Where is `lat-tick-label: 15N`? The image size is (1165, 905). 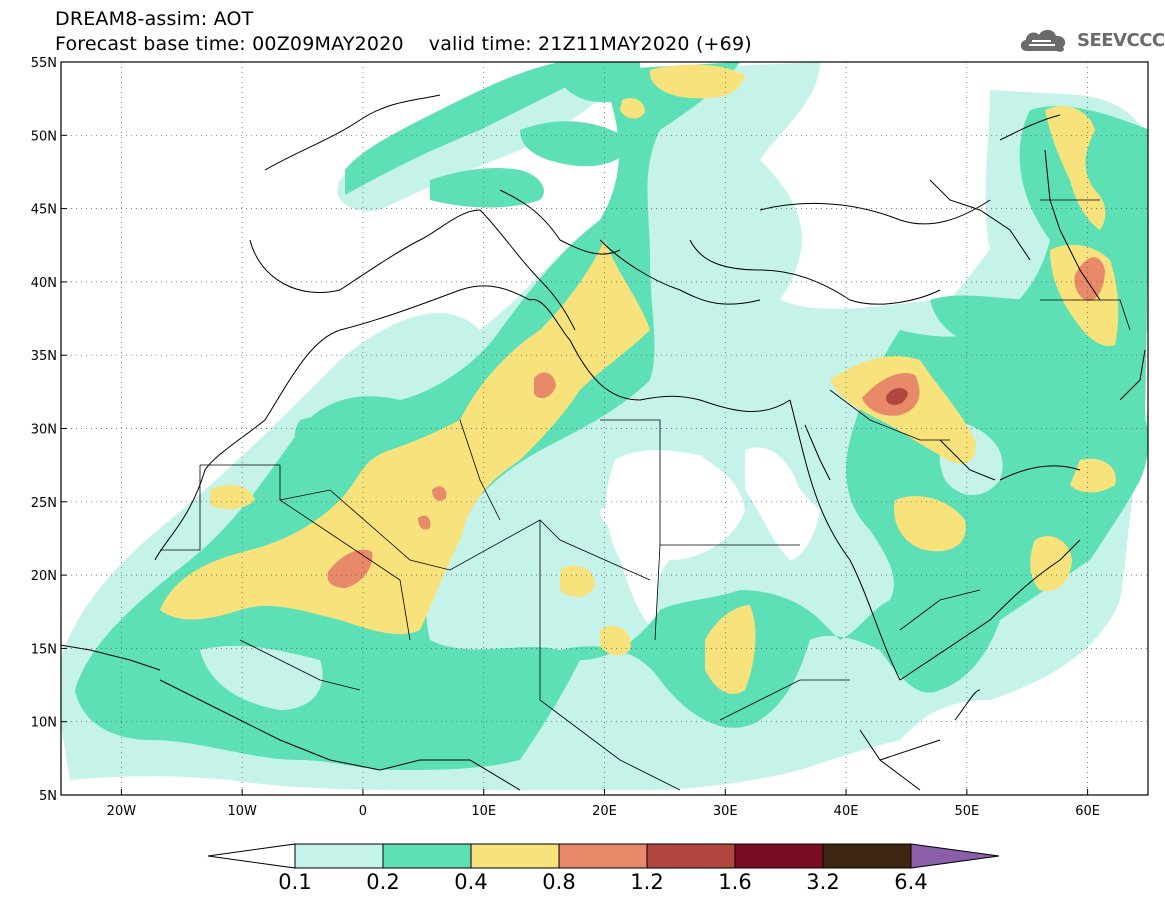
lat-tick-label: 15N is located at coordinates (44, 649).